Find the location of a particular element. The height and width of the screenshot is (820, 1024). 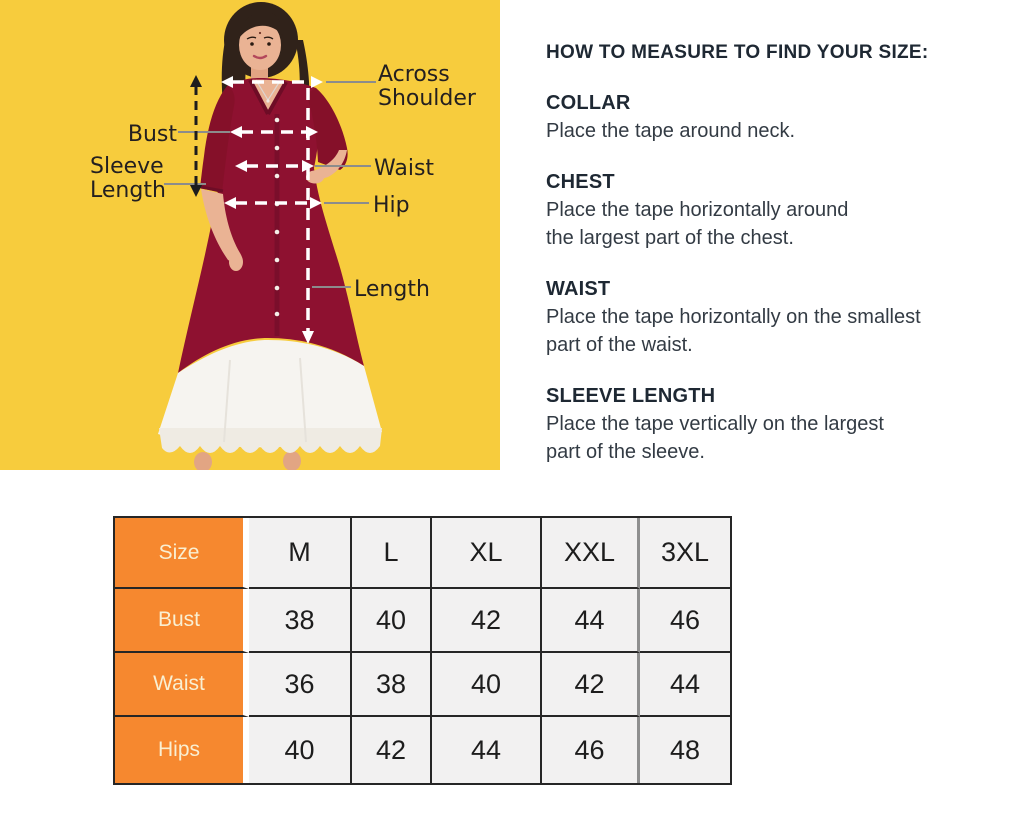

measurement-arrows is located at coordinates (256, 209).